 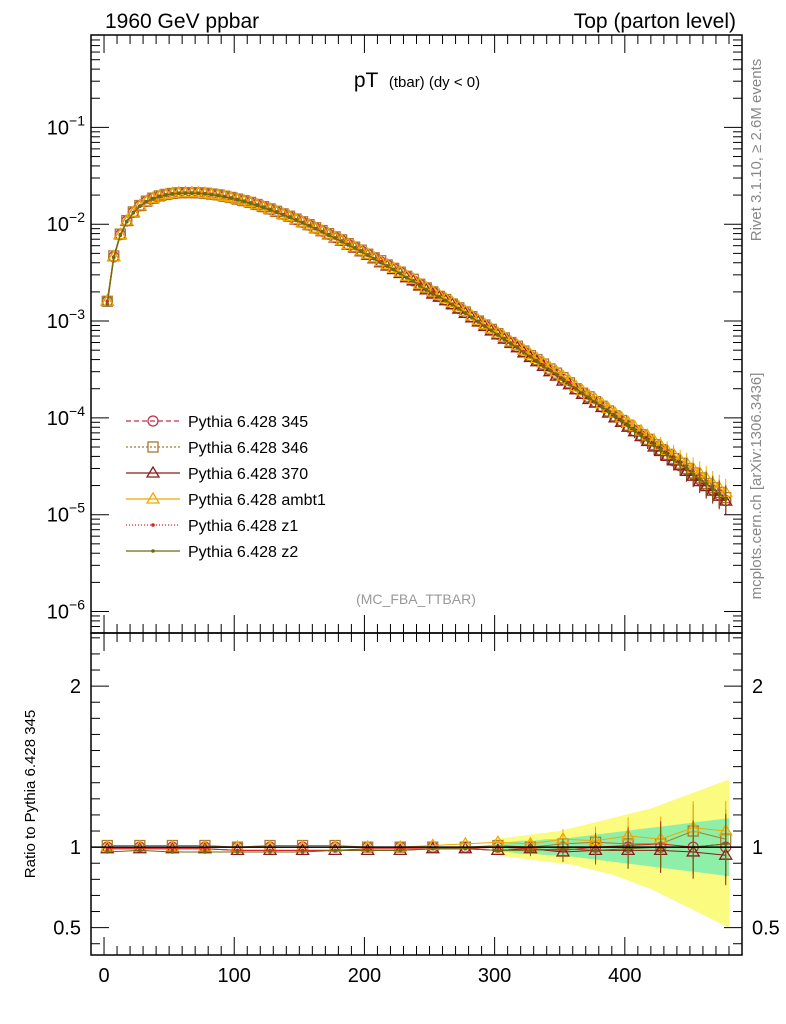 I want to click on x-tick-label: 200, so click(x=364, y=976).